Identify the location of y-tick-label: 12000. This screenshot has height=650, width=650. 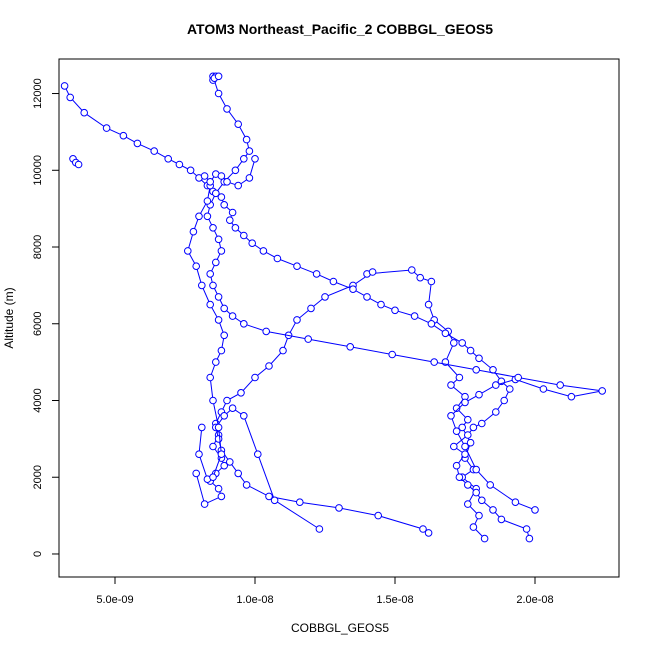
(38, 93).